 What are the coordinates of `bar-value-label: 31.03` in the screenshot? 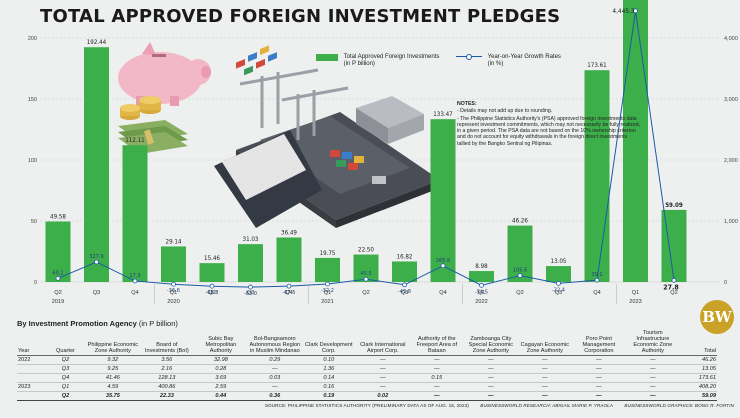 It's located at (251, 239).